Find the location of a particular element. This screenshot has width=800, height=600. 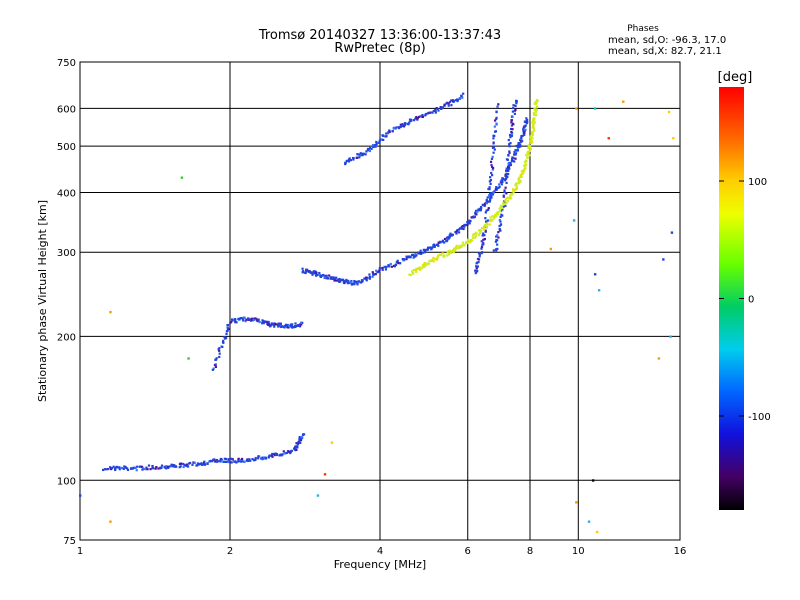

y-tick-label: 400 is located at coordinates (66, 193).